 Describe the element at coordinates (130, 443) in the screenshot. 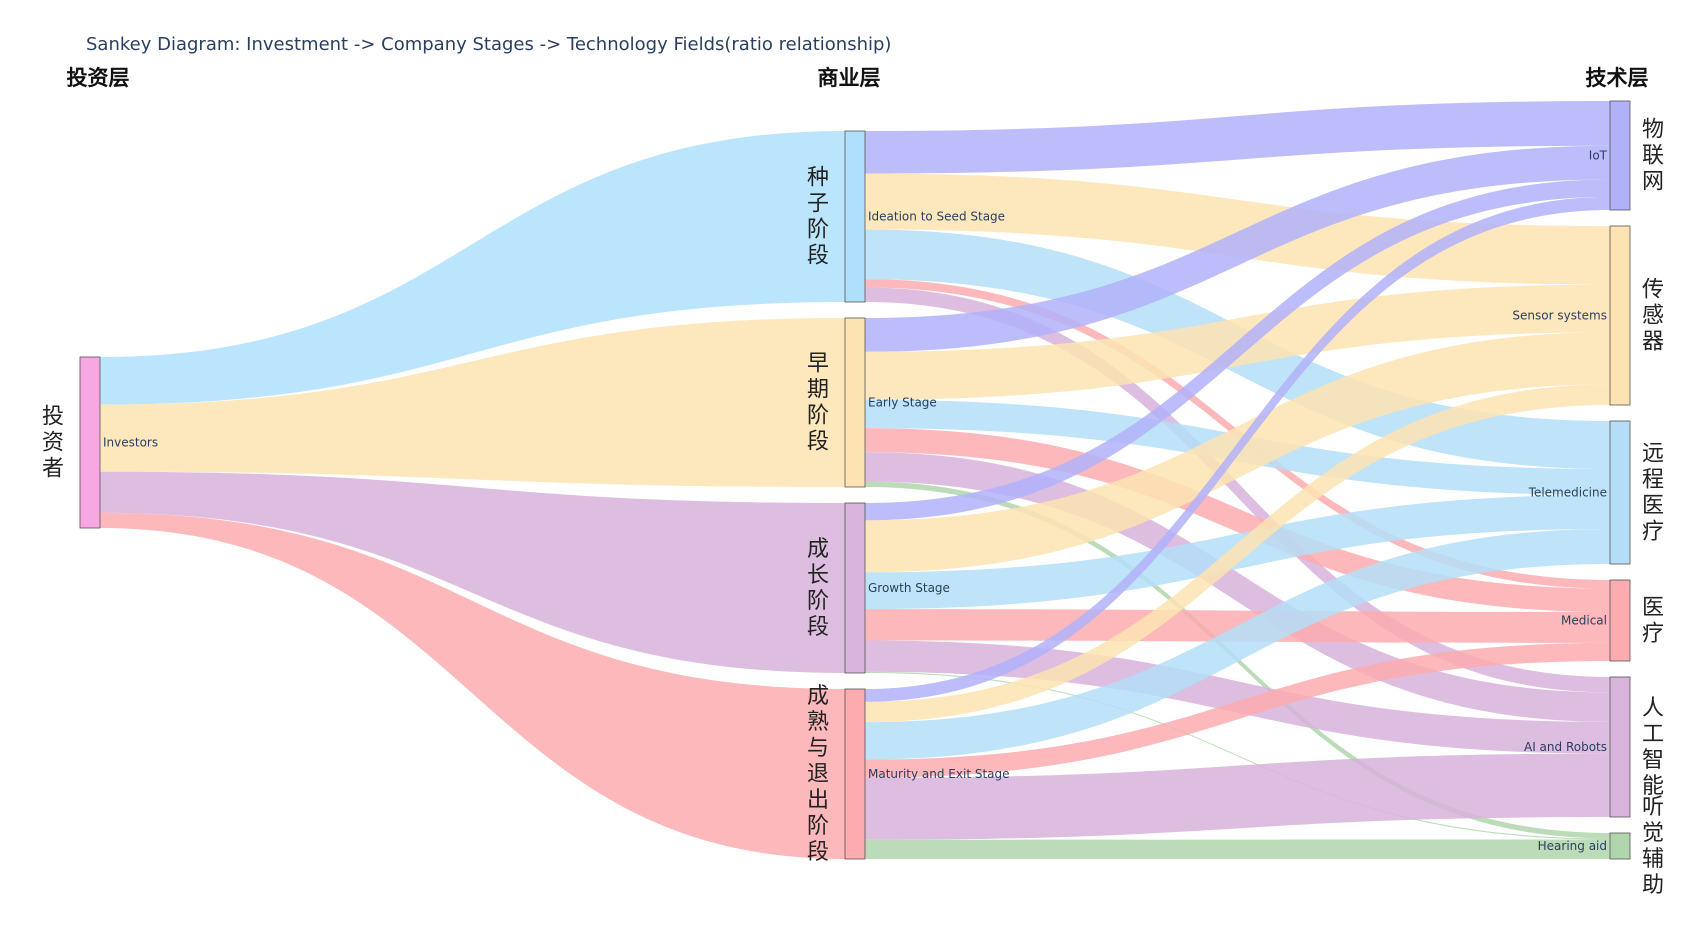

I see `node-label-investors: Investors` at that location.